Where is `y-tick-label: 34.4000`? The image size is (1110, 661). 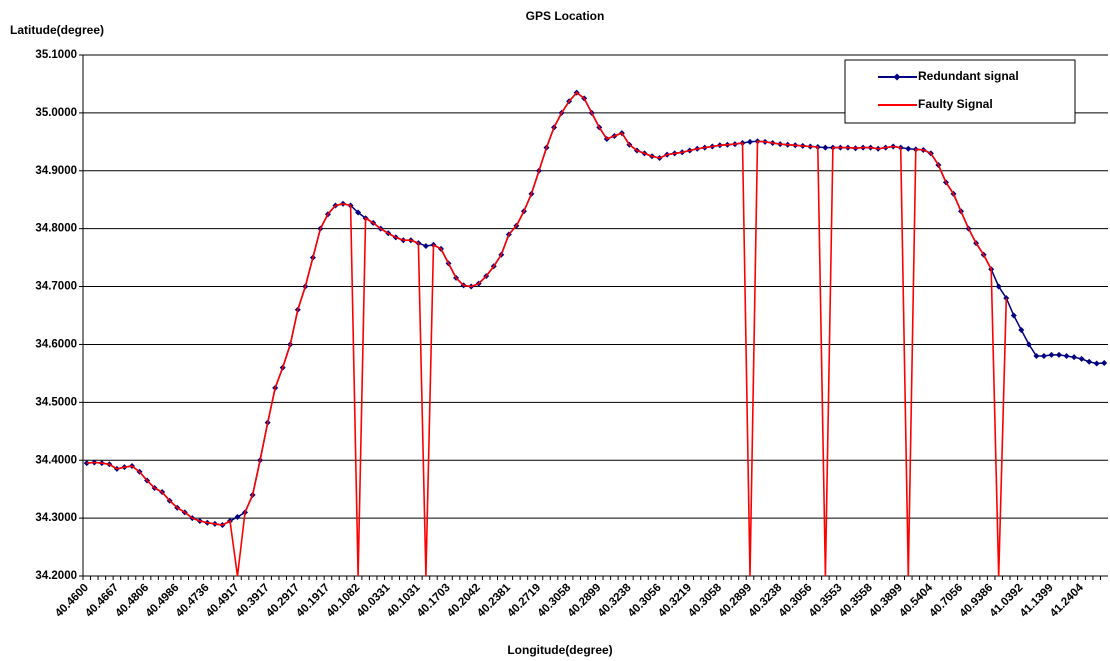
y-tick-label: 34.4000 is located at coordinates (56, 460).